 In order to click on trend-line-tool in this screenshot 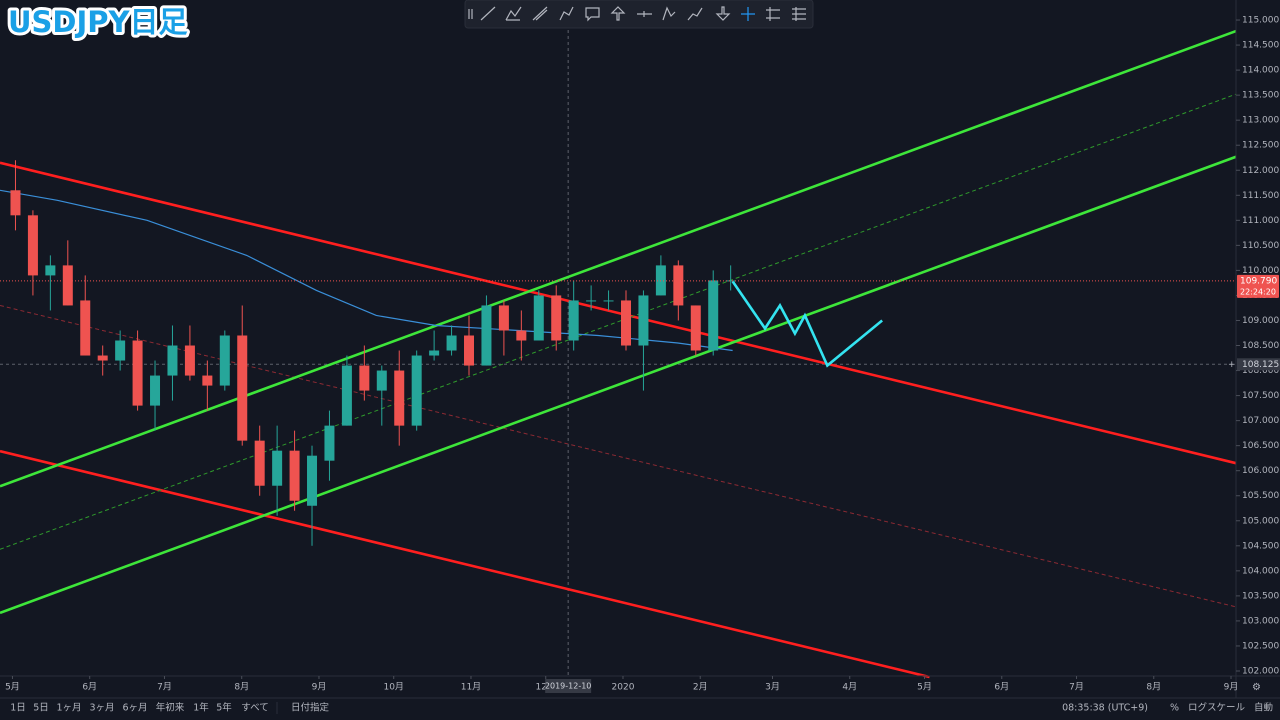, I will do `click(488, 13)`.